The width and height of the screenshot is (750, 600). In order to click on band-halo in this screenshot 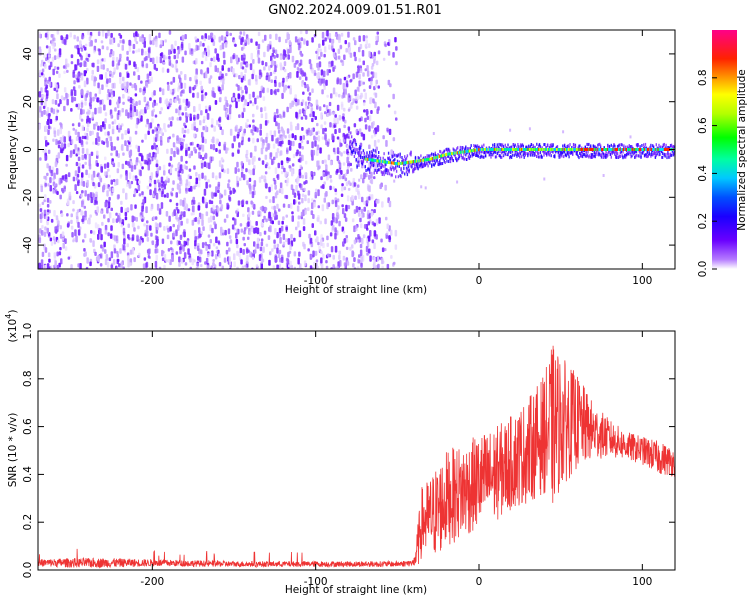, I will do `click(457, 182)`.